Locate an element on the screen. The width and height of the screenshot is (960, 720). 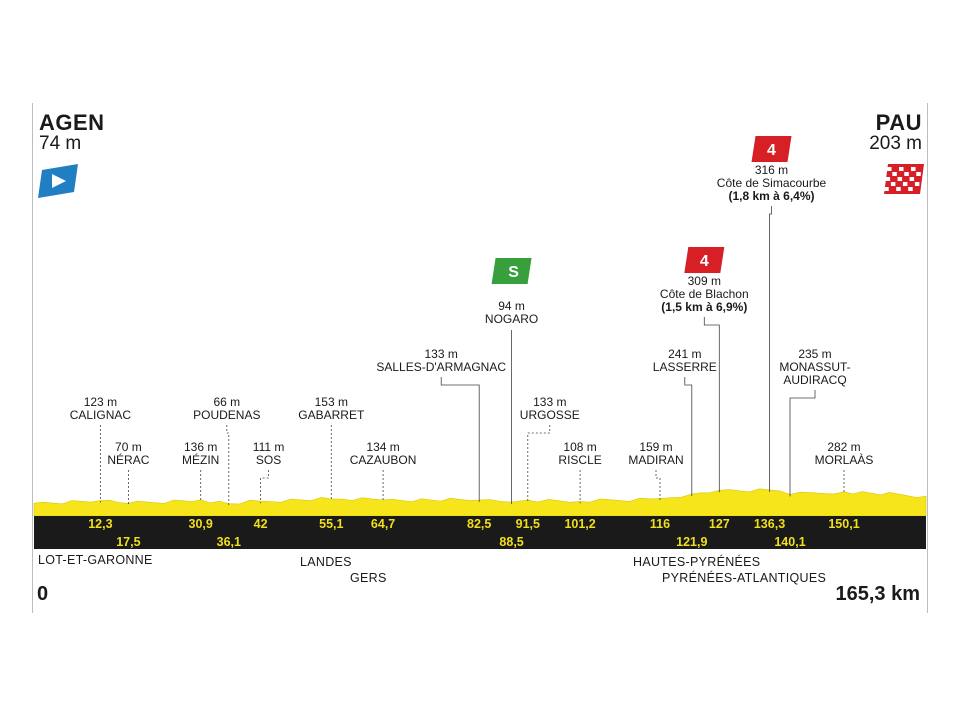
department-label: PYRÉNÉES-ATLANTIQUES is located at coordinates (744, 578).